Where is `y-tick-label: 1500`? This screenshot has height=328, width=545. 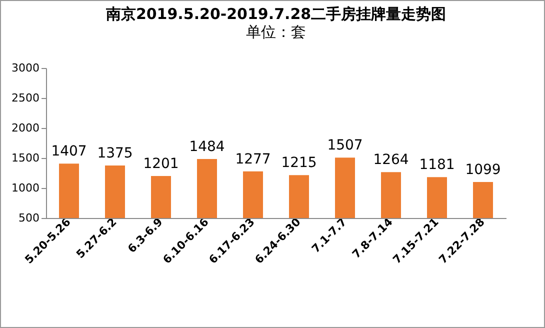 y-tick-label: 1500 is located at coordinates (26, 158).